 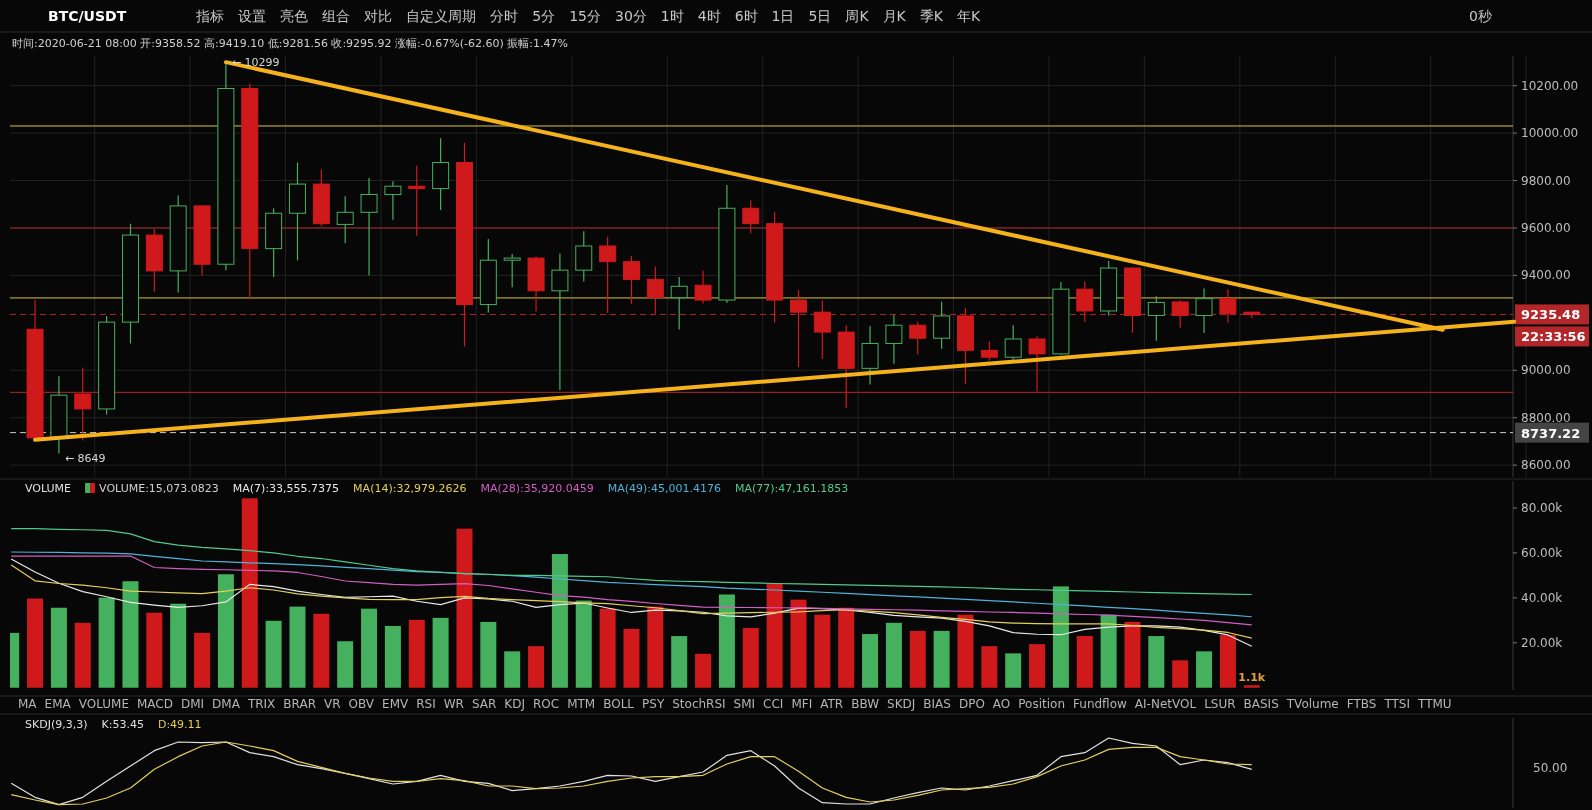 What do you see at coordinates (484, 704) in the screenshot?
I see `text: SAR` at bounding box center [484, 704].